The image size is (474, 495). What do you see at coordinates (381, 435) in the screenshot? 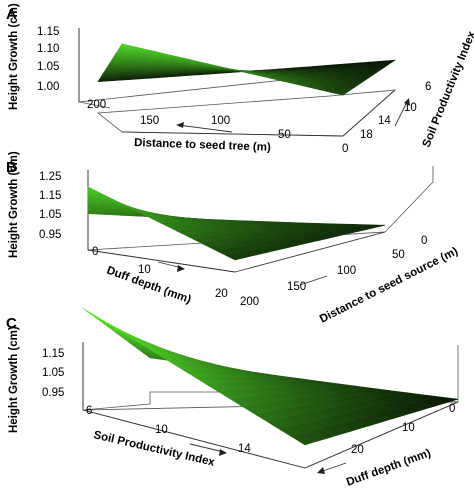
I see `panel-c-y-axis-line` at bounding box center [381, 435].